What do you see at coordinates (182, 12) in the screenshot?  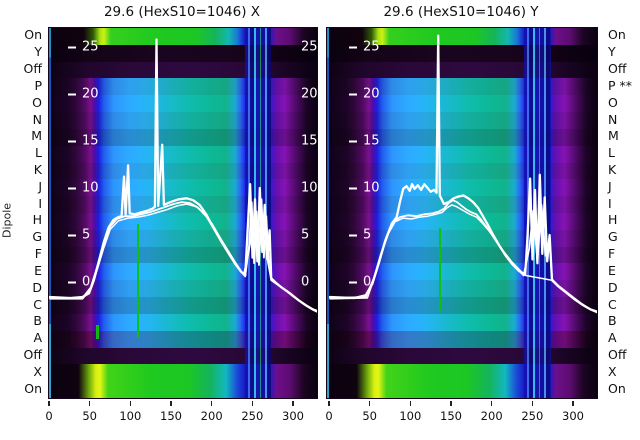 I see `left-panel-title: 29.6 (HexS10=1046) X` at bounding box center [182, 12].